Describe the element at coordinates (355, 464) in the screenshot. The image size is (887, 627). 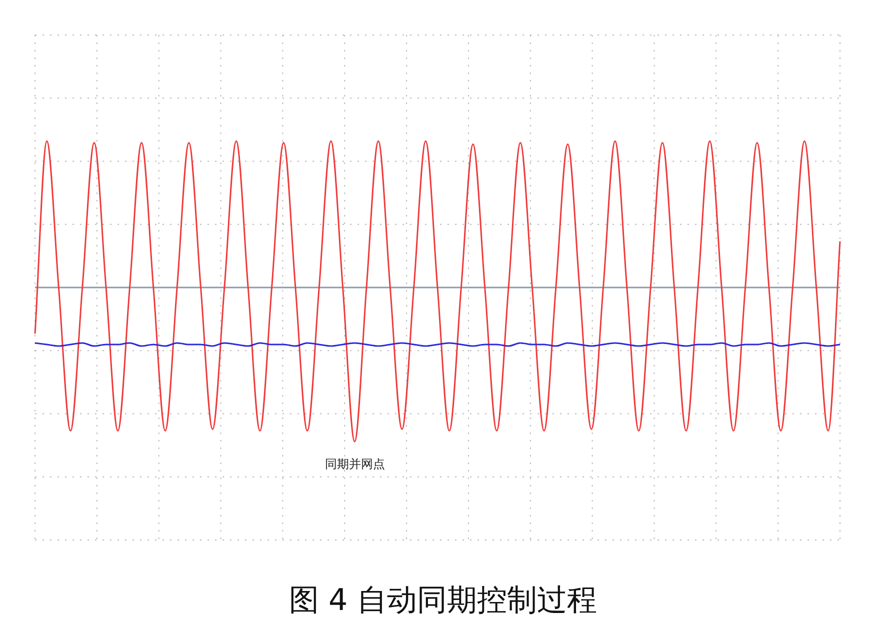
I see `text: 同期并网点` at that location.